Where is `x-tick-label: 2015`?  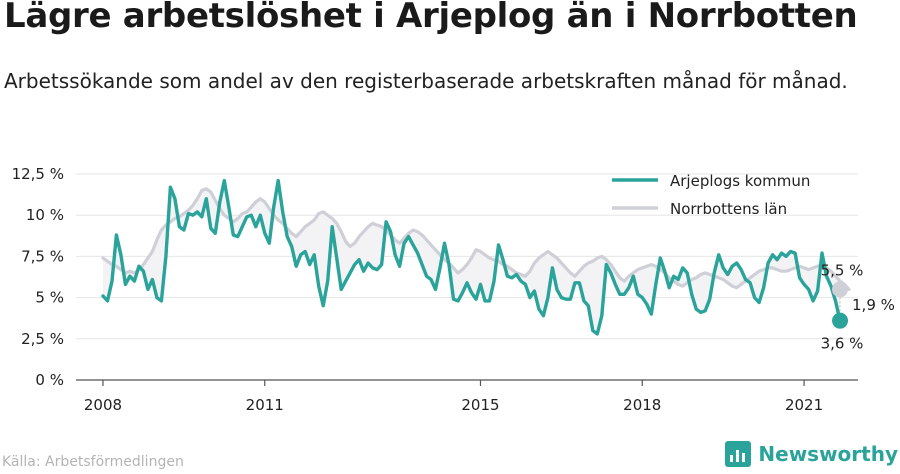
x-tick-label: 2015 is located at coordinates (480, 405).